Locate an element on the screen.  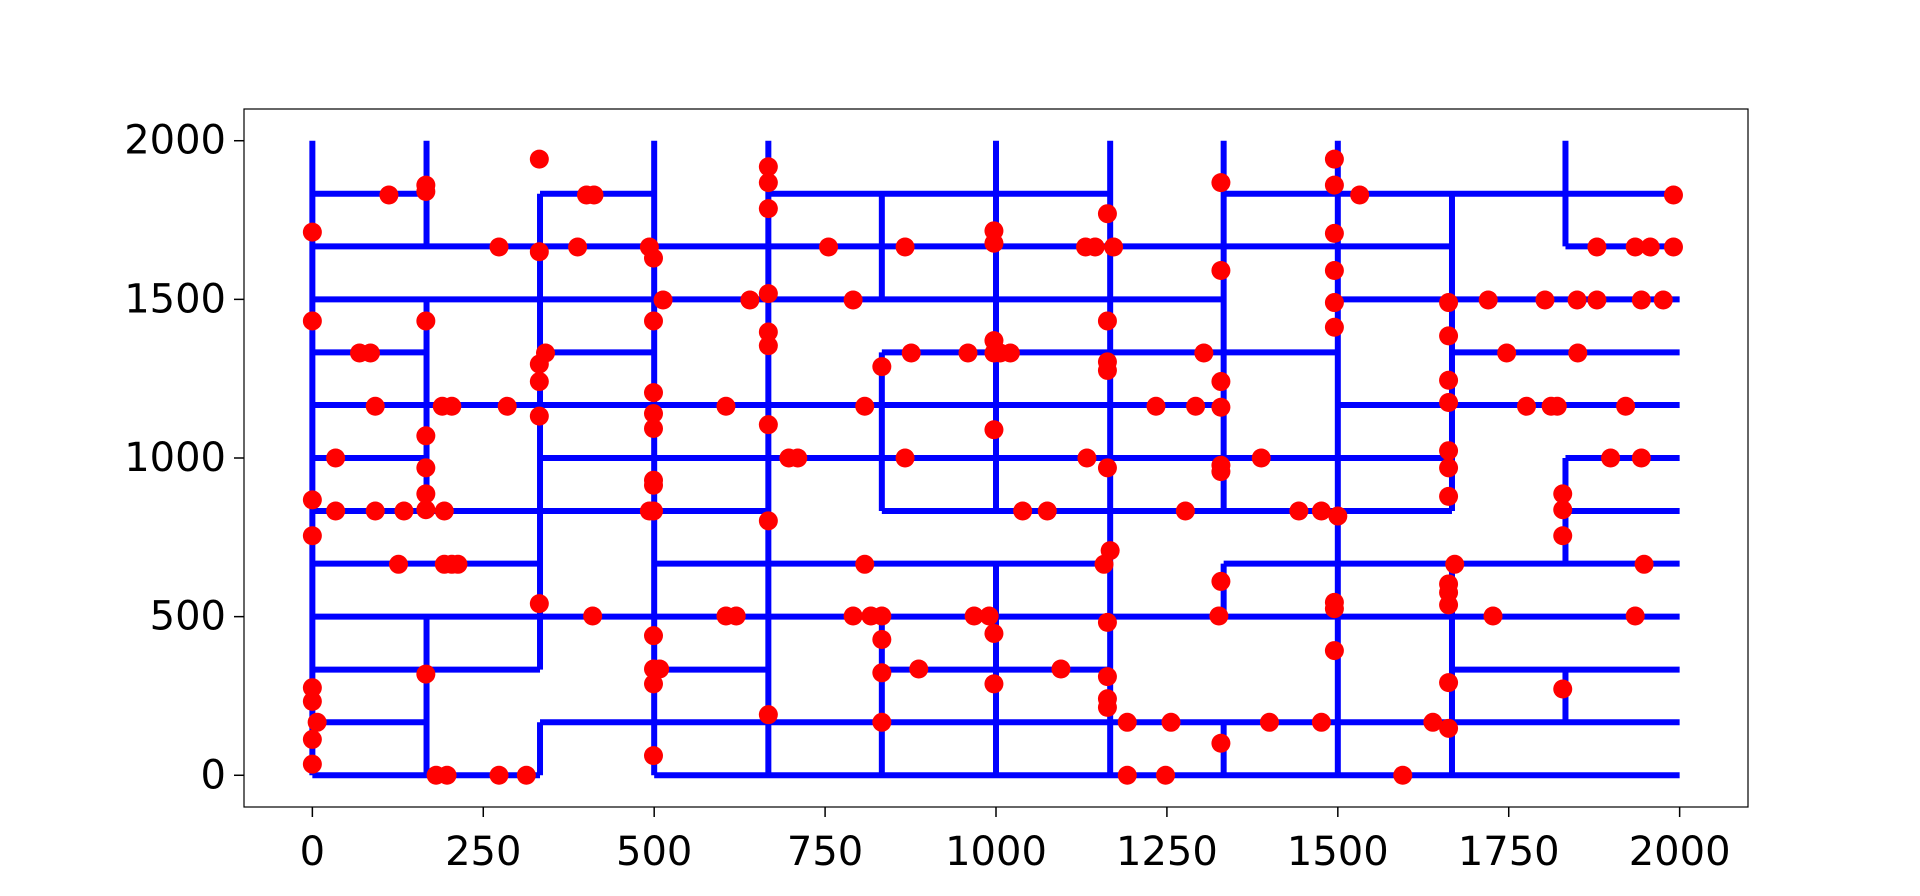
x-tick-label: 1000 is located at coordinates (996, 852).